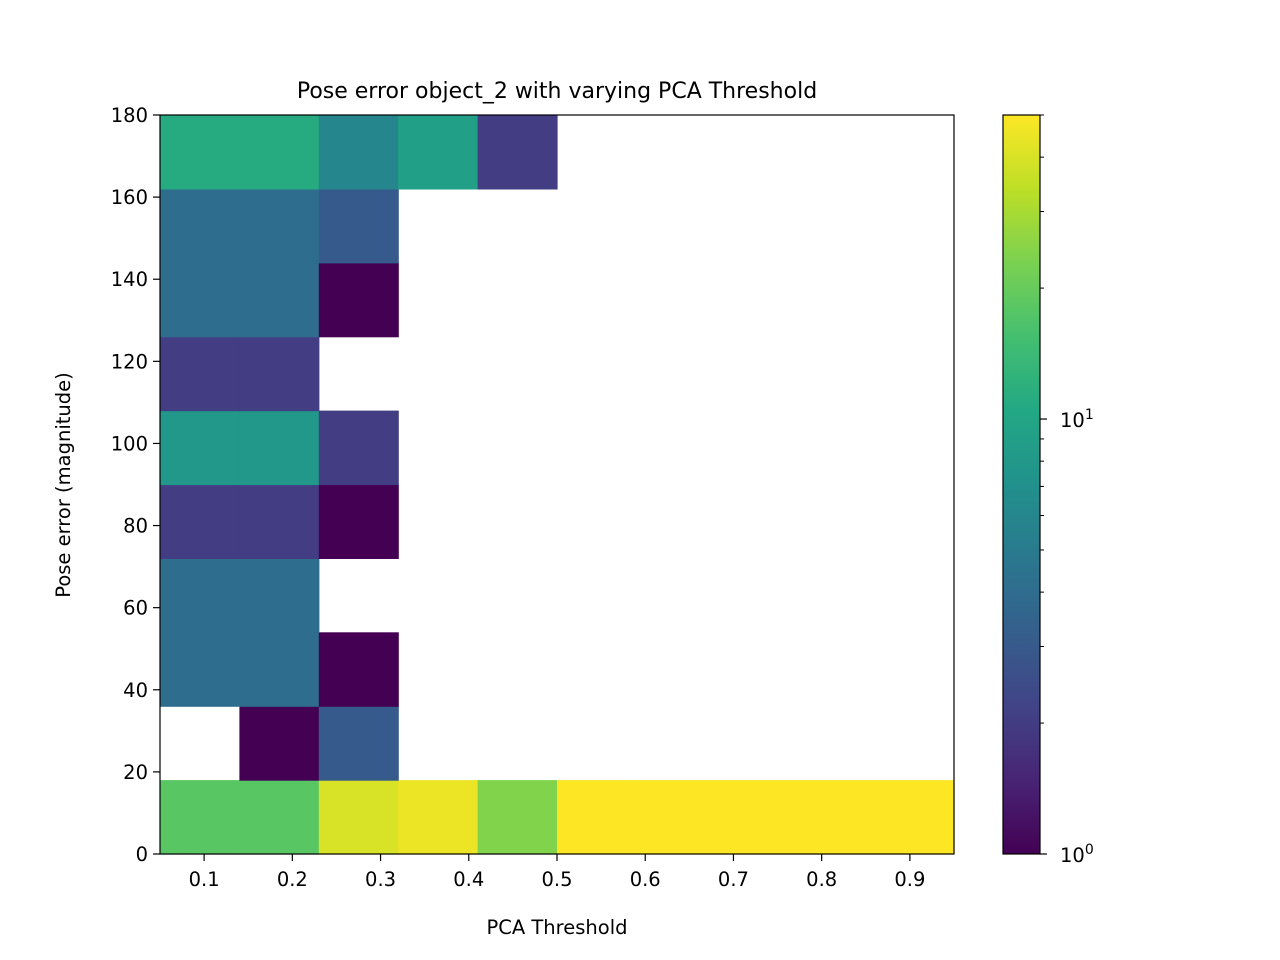 This screenshot has width=1280, height=960. Describe the element at coordinates (129, 115) in the screenshot. I see `y-tick-label: 180` at that location.